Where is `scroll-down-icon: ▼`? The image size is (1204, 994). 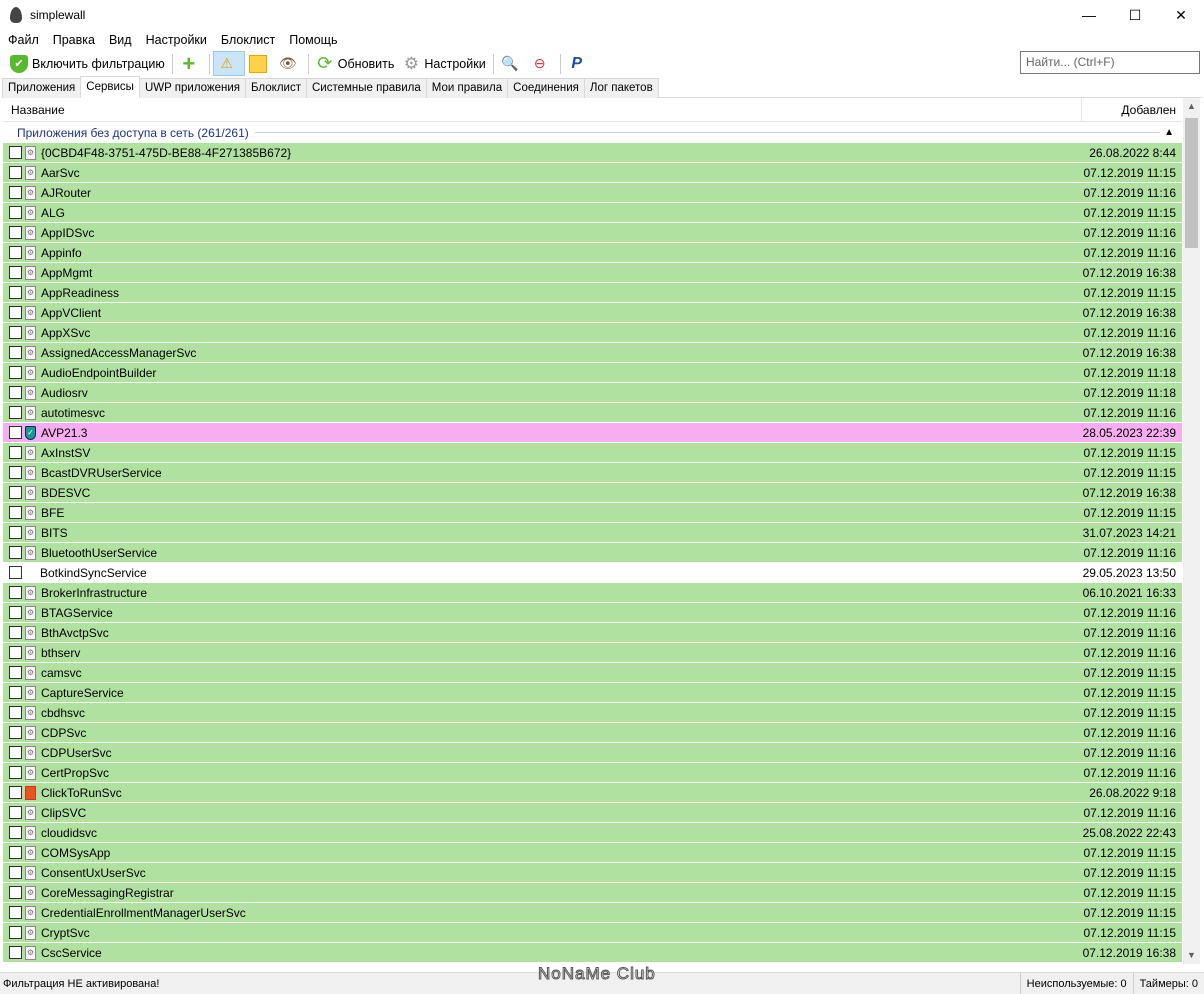 scroll-down-icon: ▼ is located at coordinates (1191, 955).